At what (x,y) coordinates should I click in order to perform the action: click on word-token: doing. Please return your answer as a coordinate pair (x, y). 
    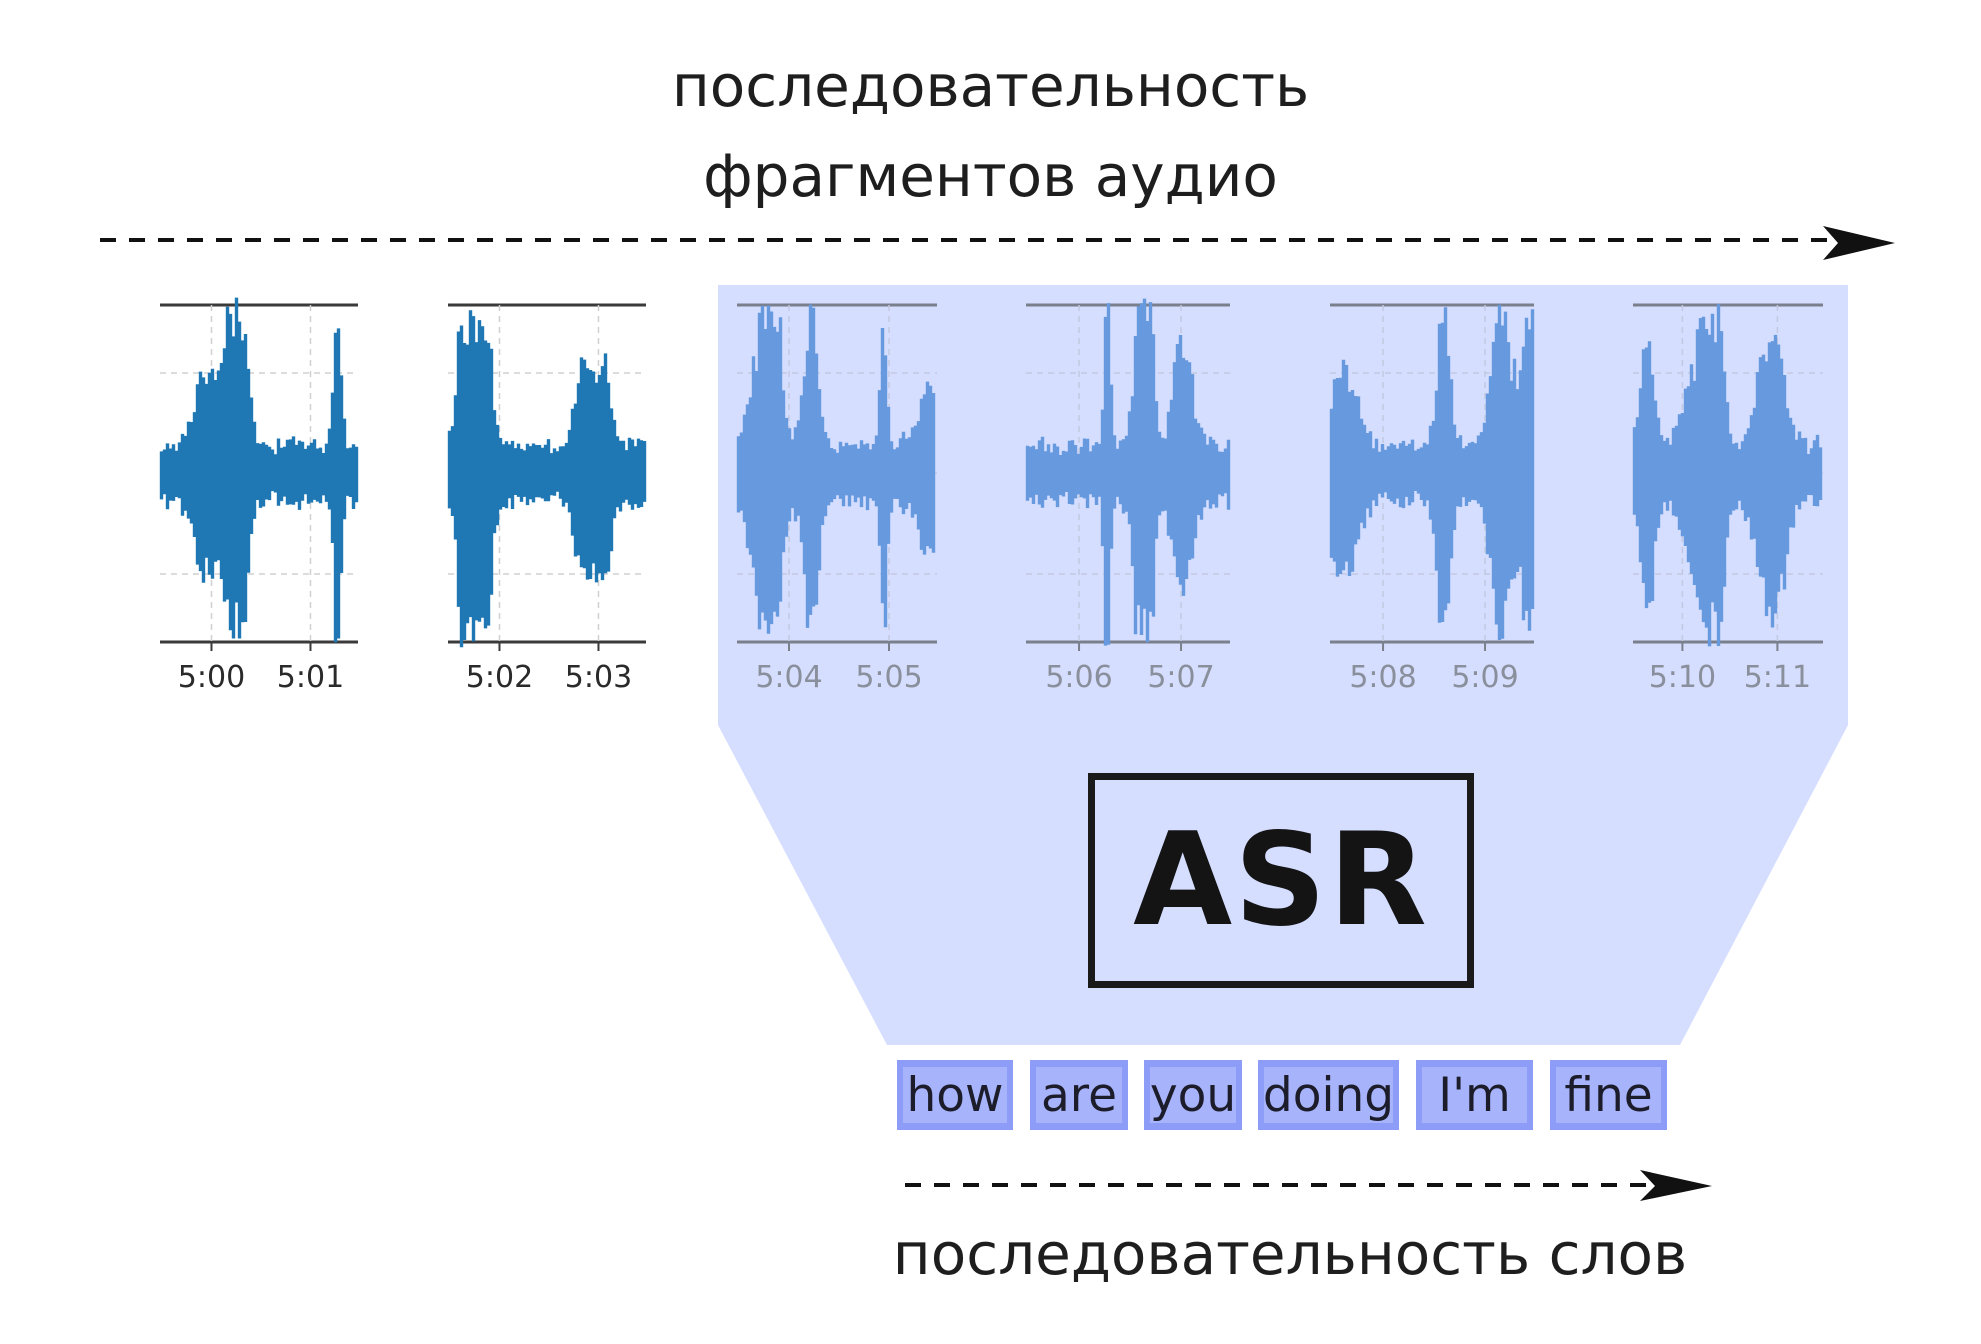
    Looking at the image, I should click on (1328, 1095).